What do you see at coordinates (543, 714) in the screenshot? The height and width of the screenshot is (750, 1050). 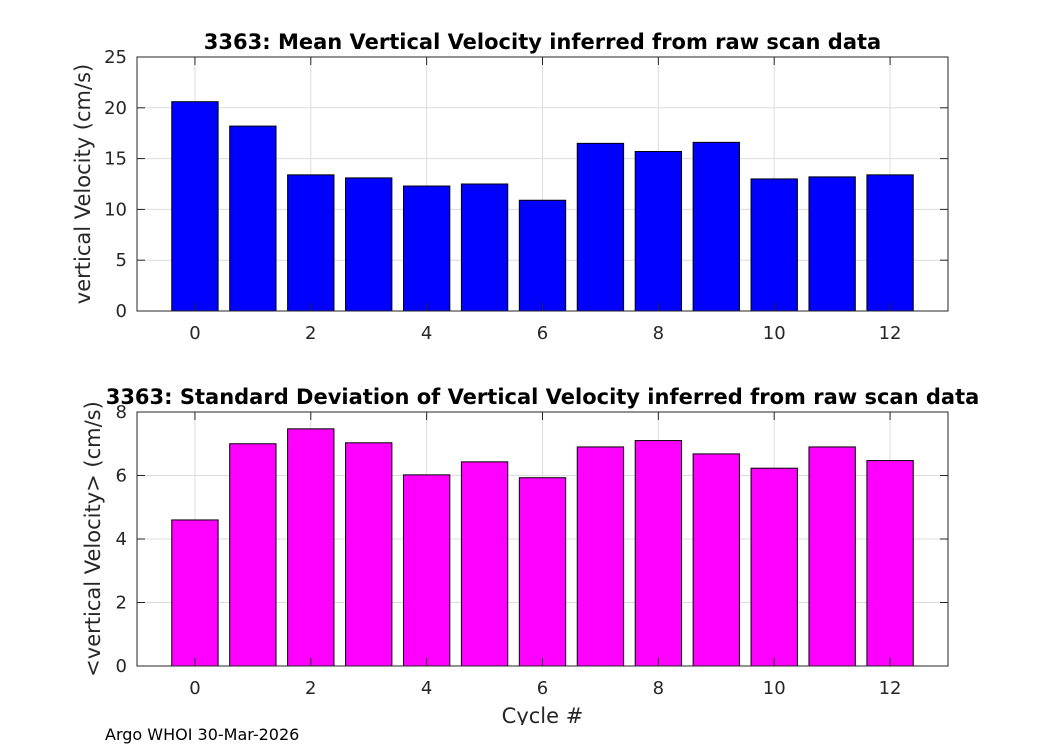 I see `x-axis-label: Cycle #` at bounding box center [543, 714].